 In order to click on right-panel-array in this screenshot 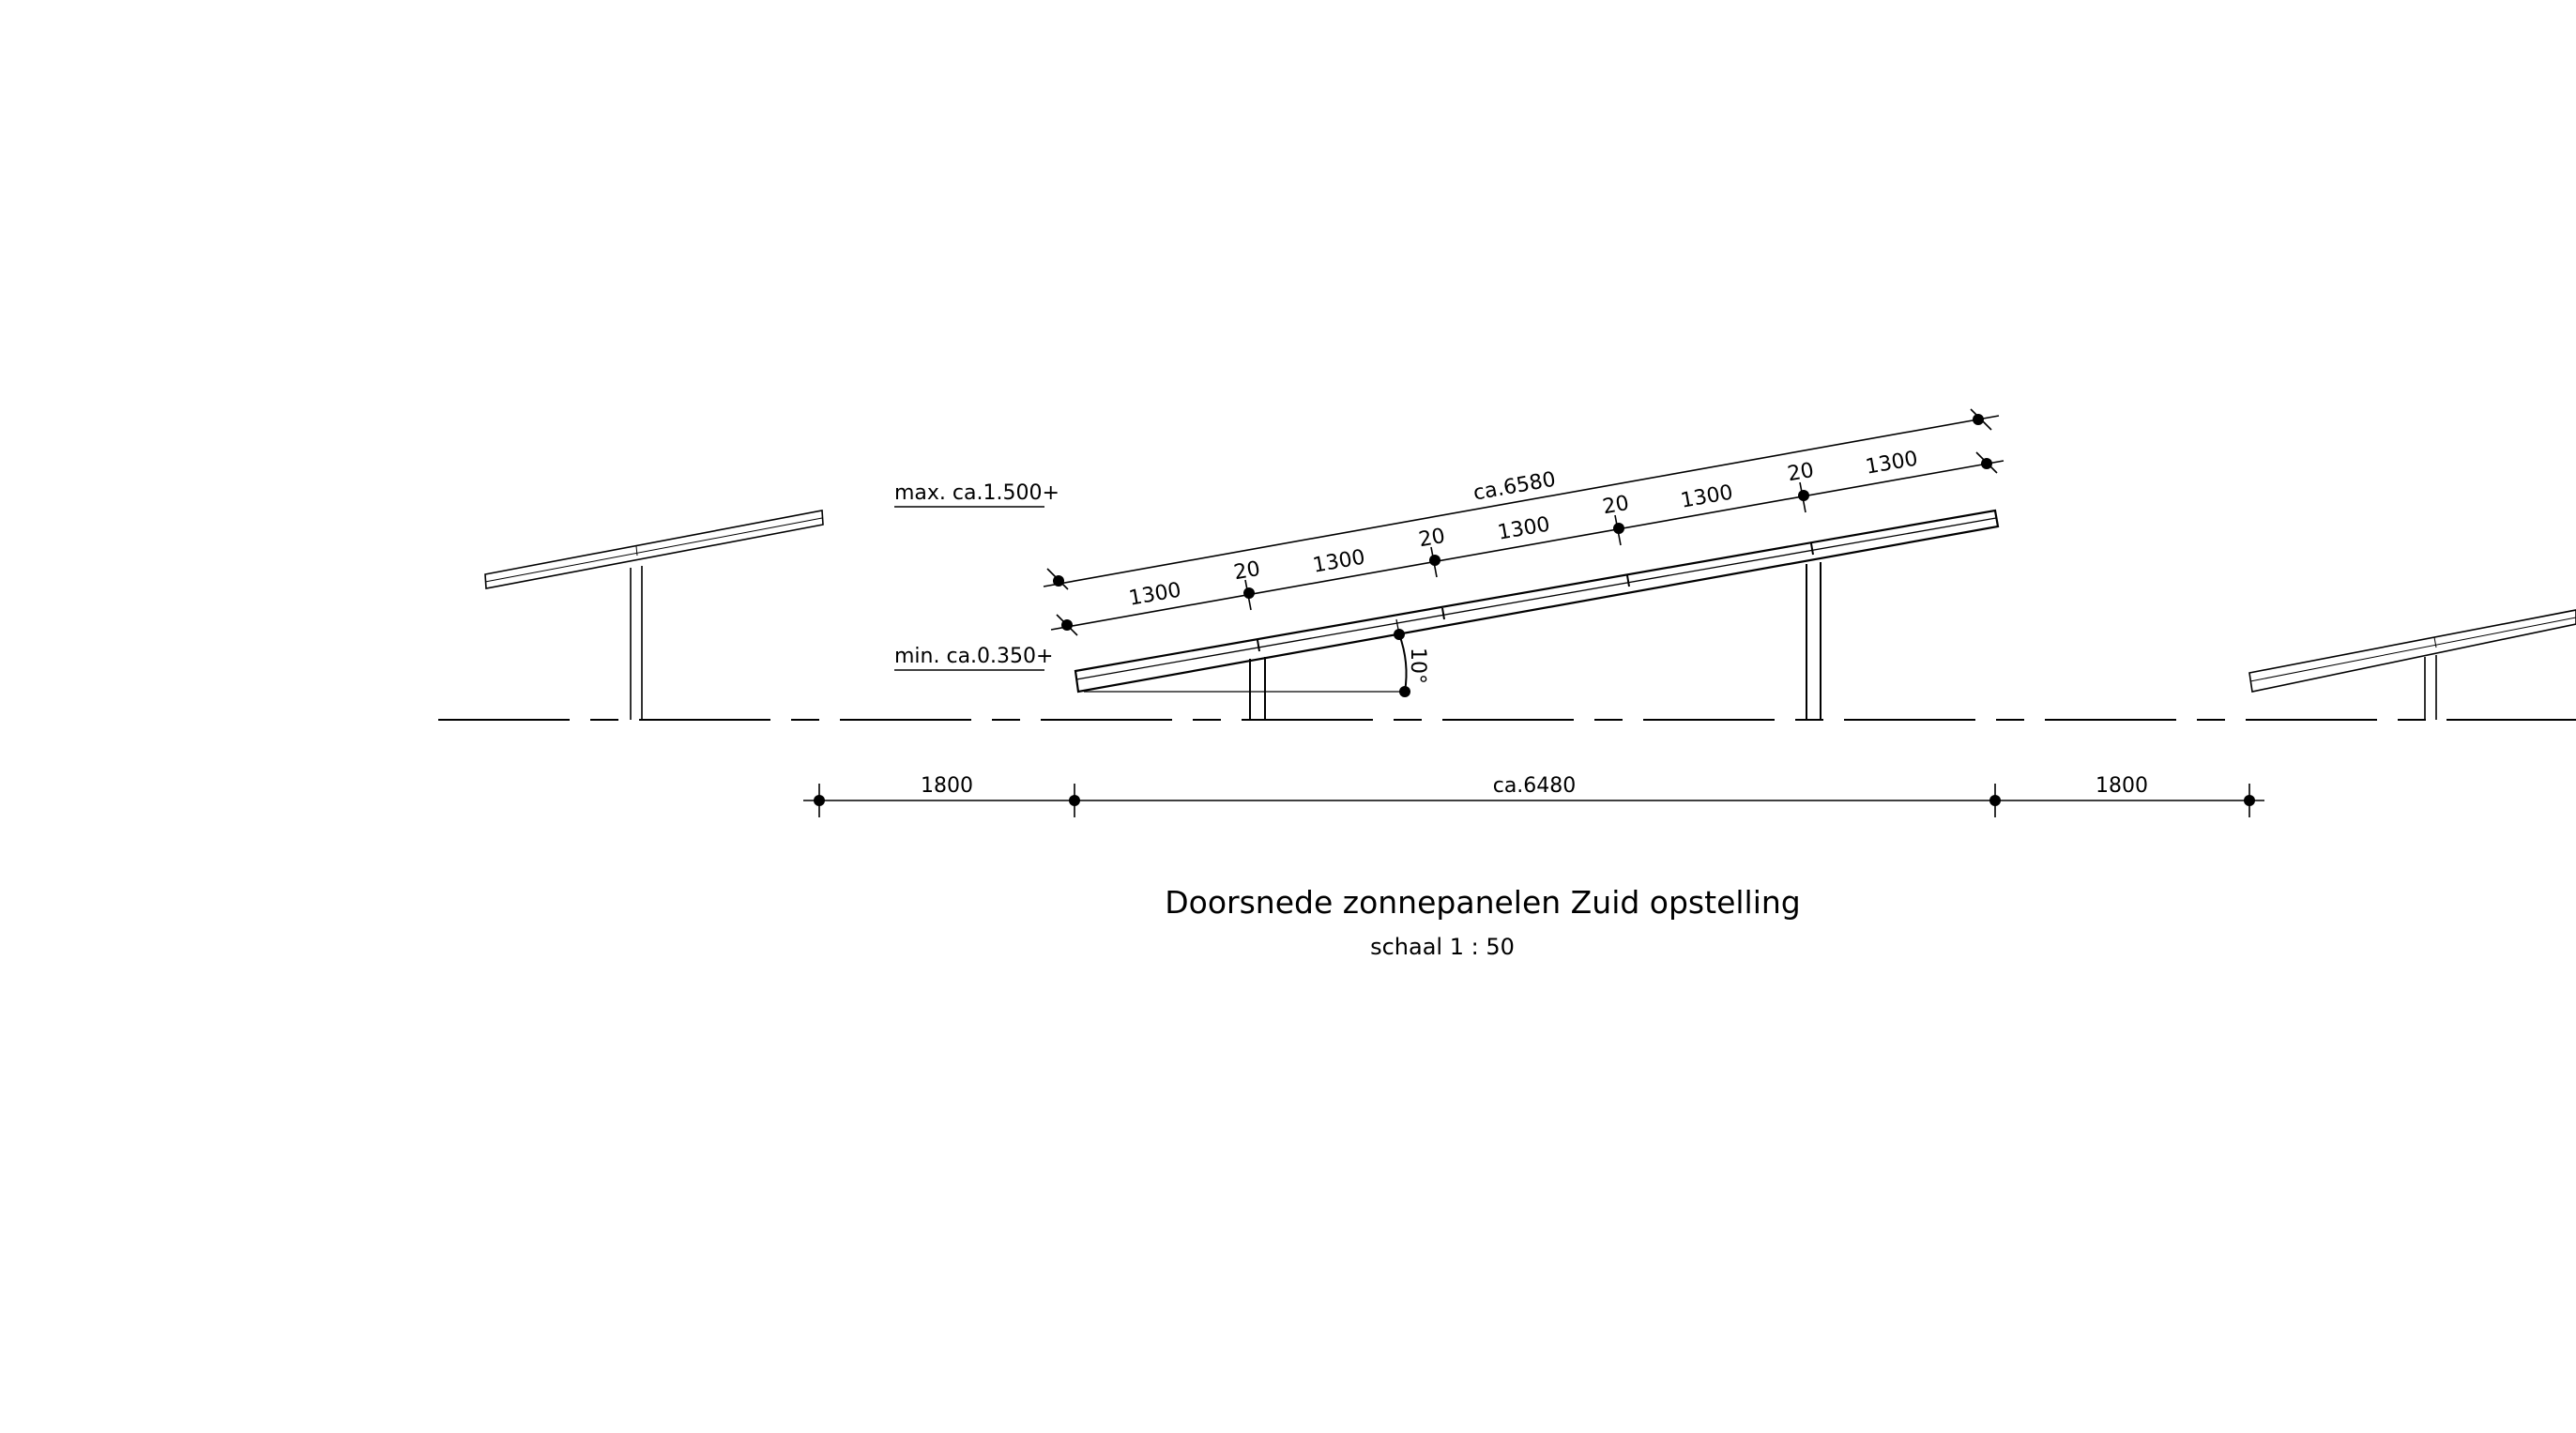, I will do `click(2412, 664)`.